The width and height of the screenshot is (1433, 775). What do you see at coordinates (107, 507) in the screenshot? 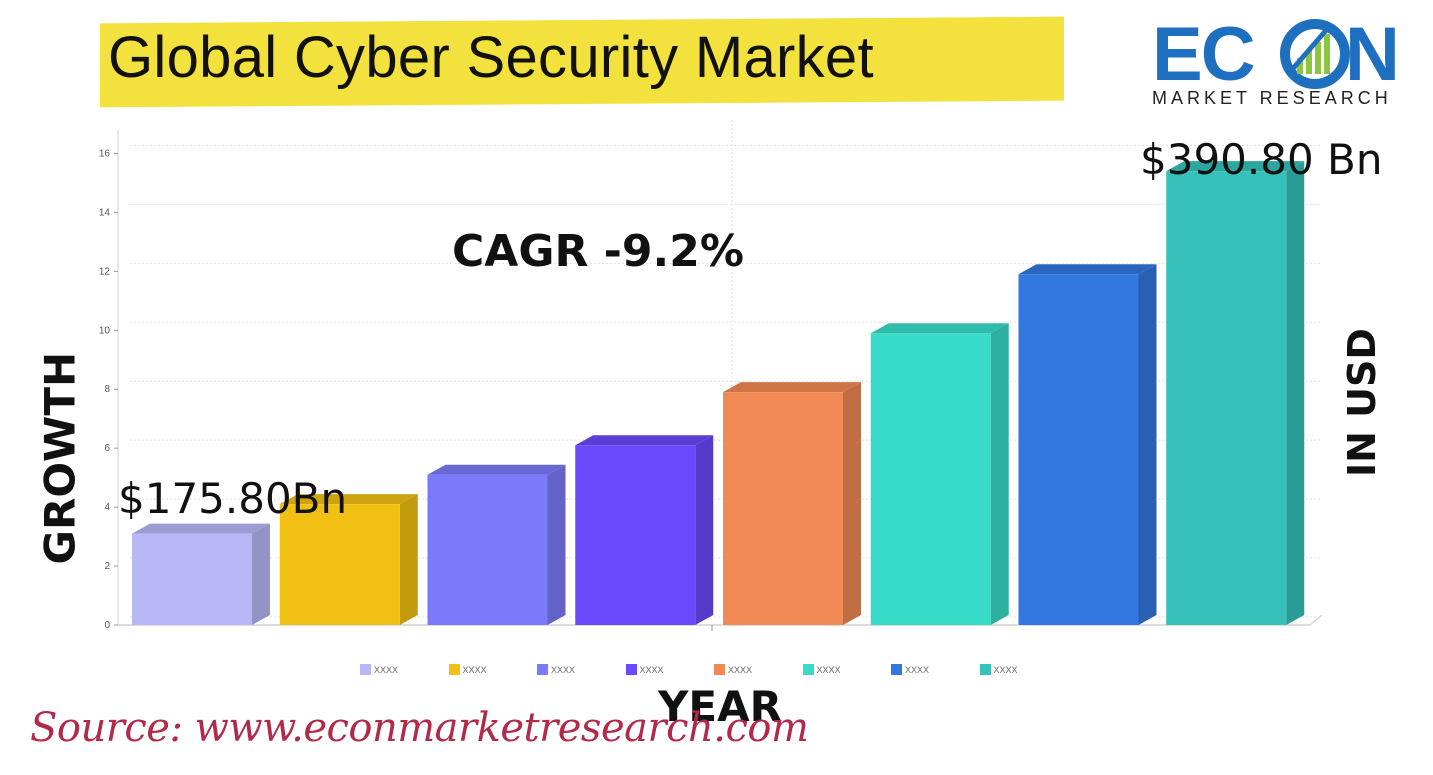
I see `y-tick-label: 4` at bounding box center [107, 507].